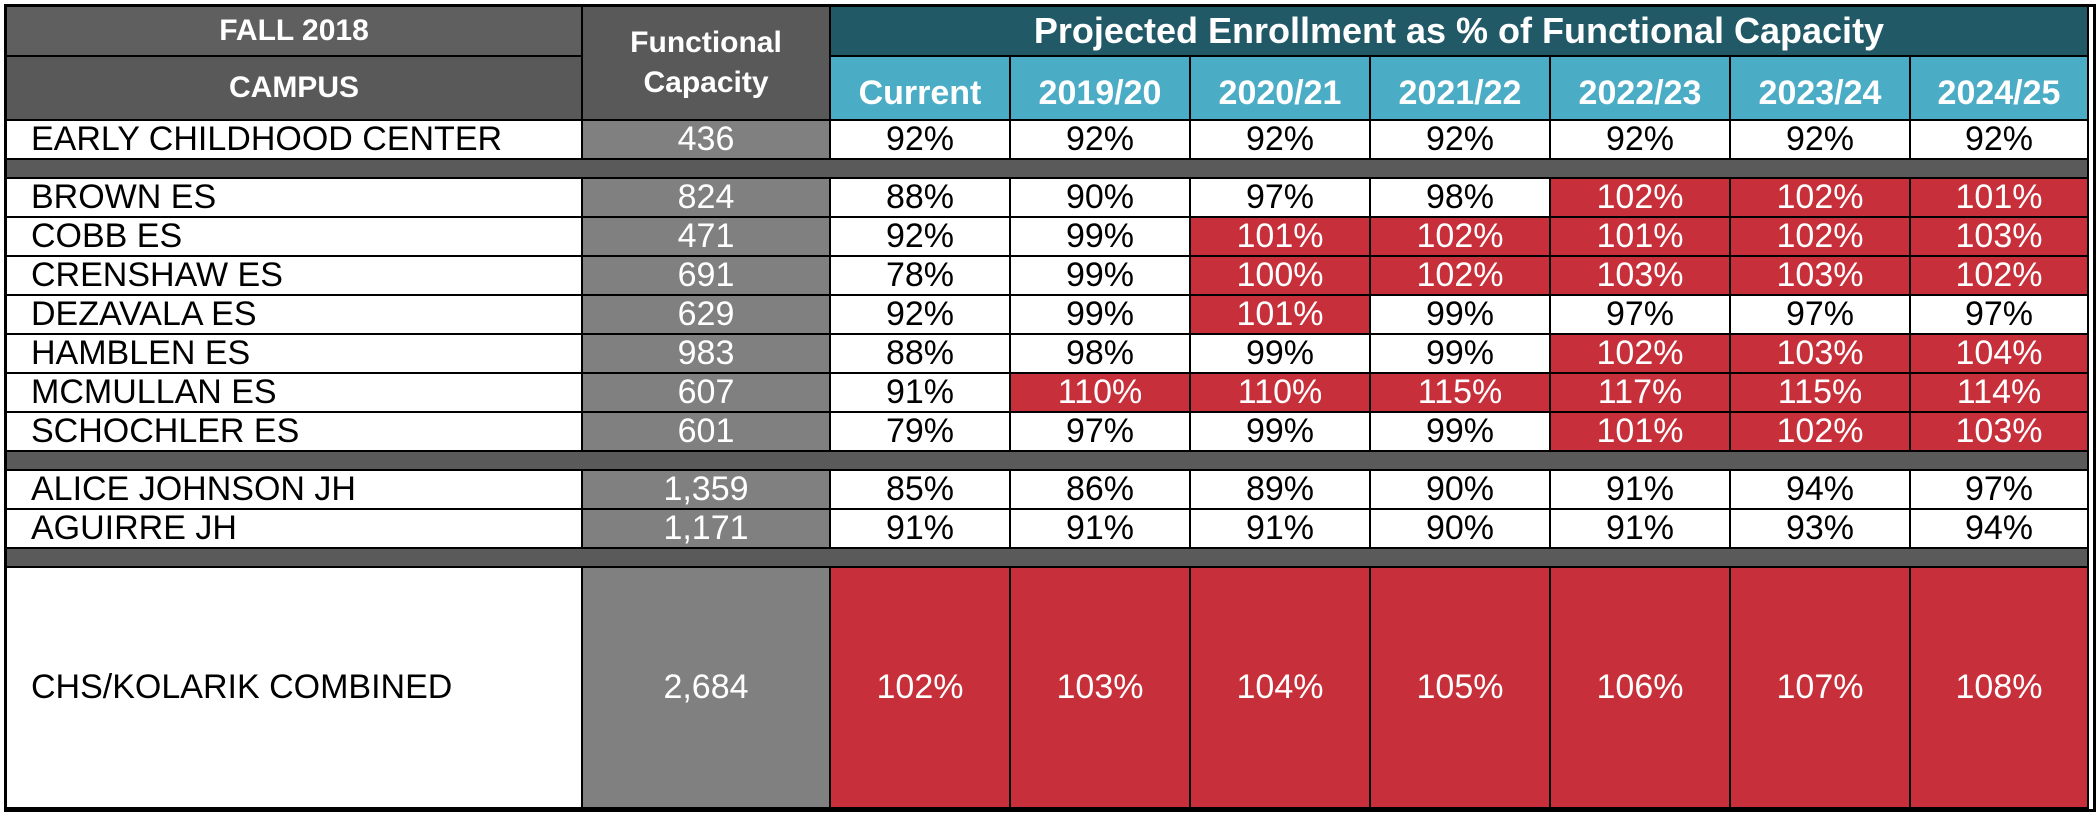 This screenshot has width=2098, height=816. What do you see at coordinates (2000, 393) in the screenshot?
I see `percent-cell-over-capacity: 114%` at bounding box center [2000, 393].